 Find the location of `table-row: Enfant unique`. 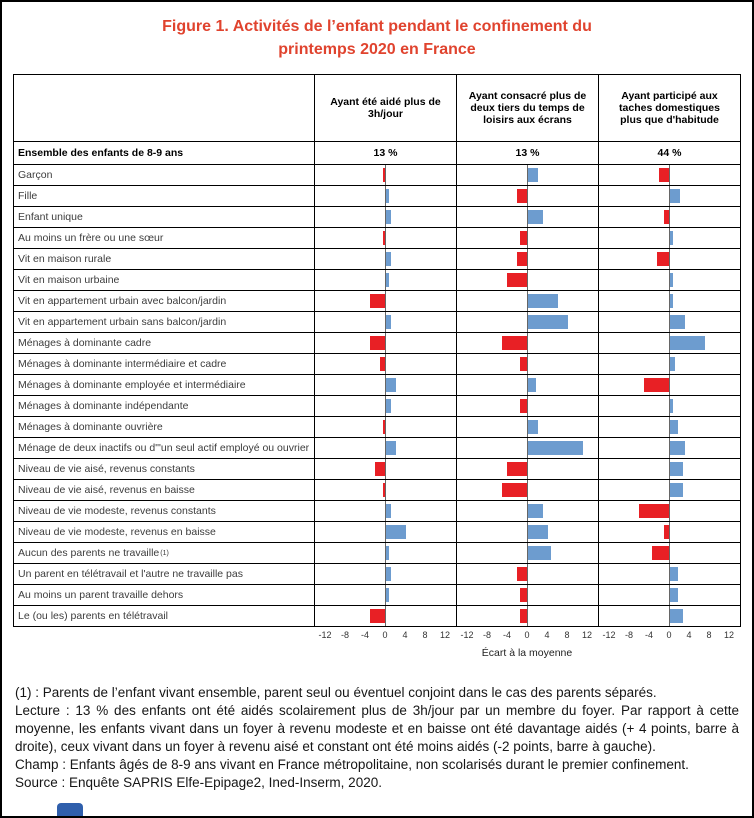

table-row: Enfant unique is located at coordinates (377, 217).